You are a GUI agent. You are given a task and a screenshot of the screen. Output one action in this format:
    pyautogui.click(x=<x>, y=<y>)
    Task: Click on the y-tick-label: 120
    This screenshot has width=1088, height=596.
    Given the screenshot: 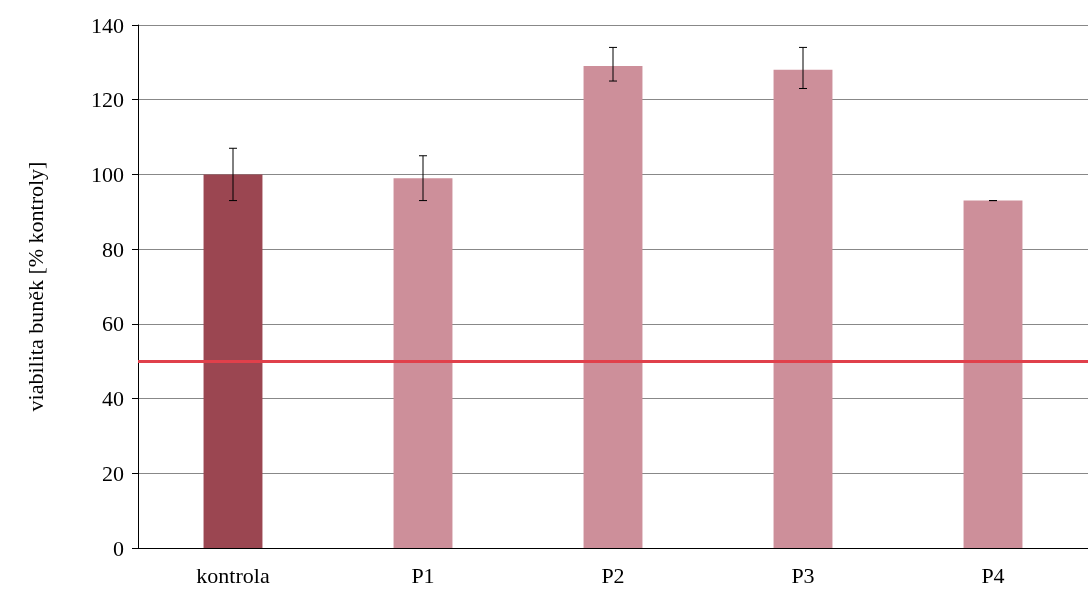 What is the action you would take?
    pyautogui.click(x=107, y=100)
    